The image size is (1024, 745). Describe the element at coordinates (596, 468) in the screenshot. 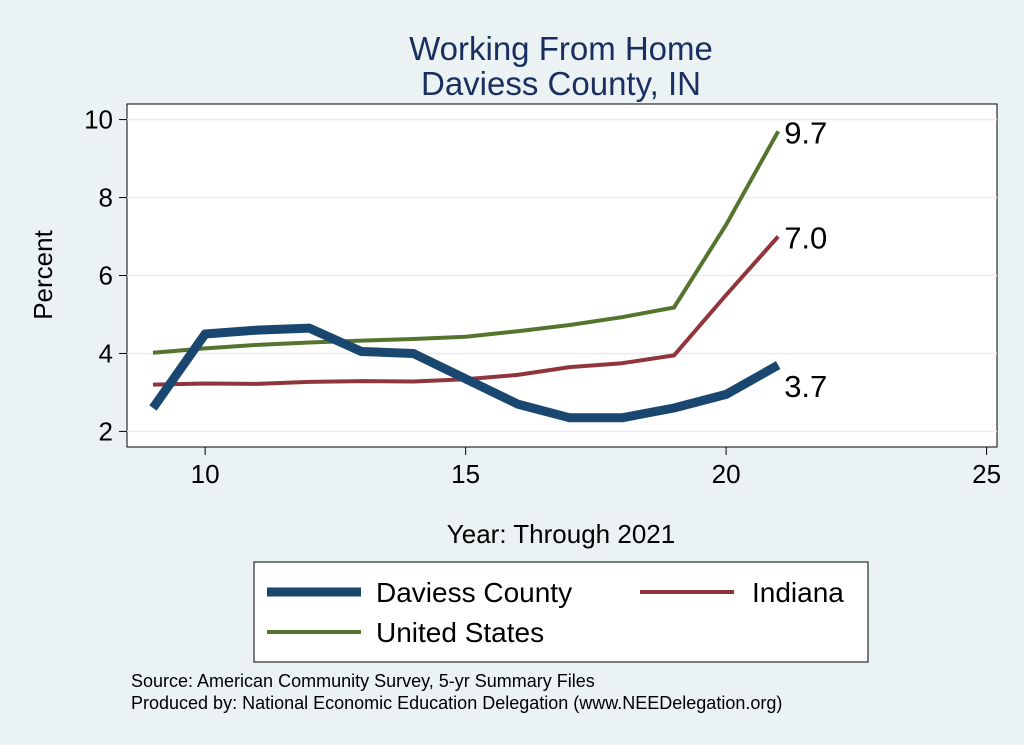

I see `x-axis: 10 15 20 25` at that location.